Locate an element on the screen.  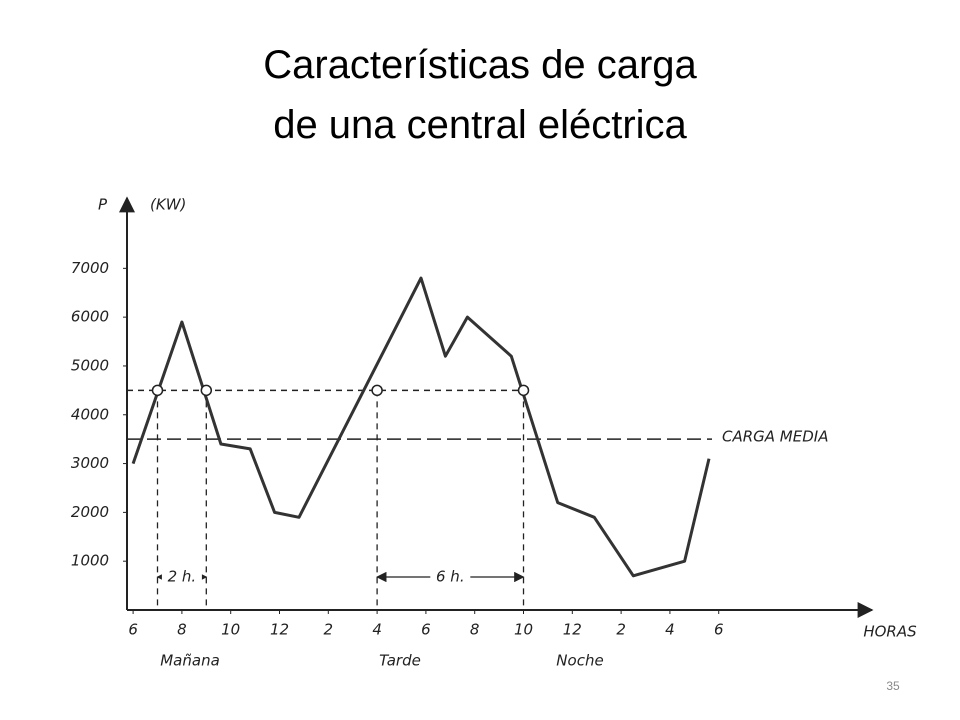
span-label: 6 h. is located at coordinates (450, 577).